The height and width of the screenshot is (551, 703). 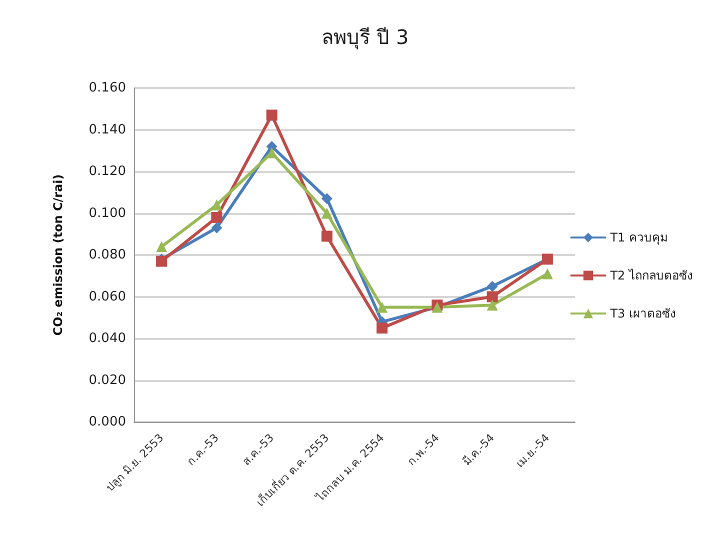 What do you see at coordinates (107, 130) in the screenshot?
I see `y-tick-label: 0.140` at bounding box center [107, 130].